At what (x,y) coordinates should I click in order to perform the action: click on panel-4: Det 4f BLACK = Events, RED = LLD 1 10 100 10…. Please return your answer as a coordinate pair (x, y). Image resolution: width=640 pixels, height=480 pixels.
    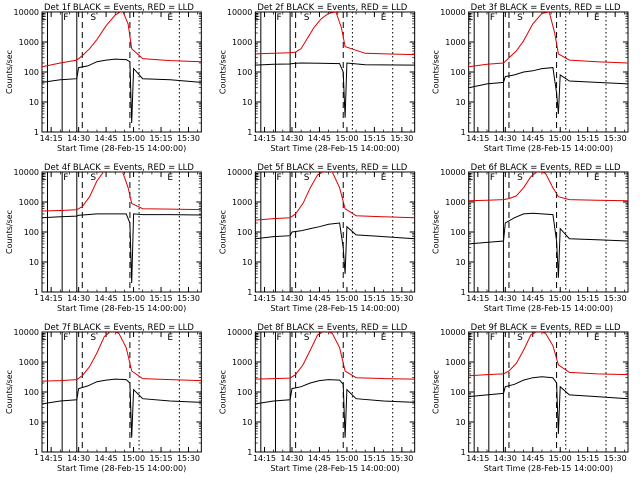
    Looking at the image, I should click on (103, 238).